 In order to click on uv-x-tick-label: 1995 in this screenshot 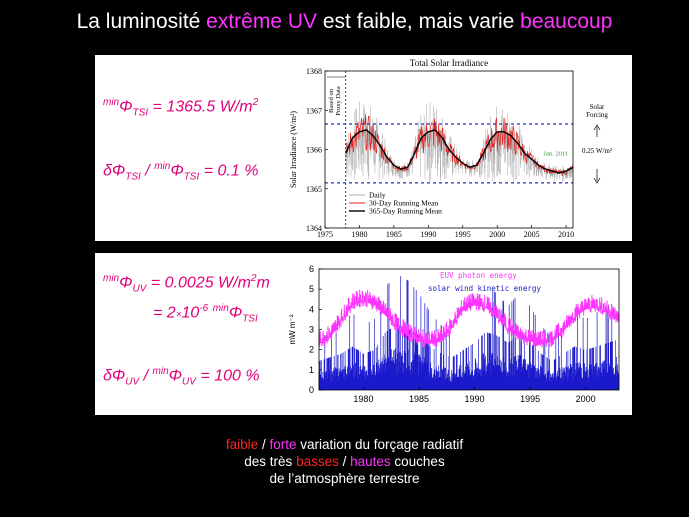, I will do `click(530, 399)`.